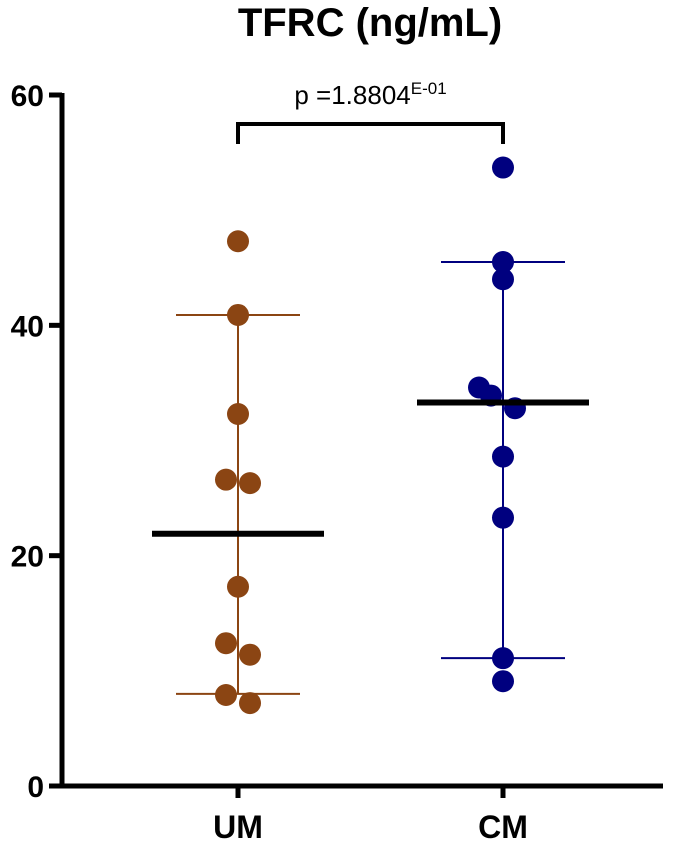  Describe the element at coordinates (503, 825) in the screenshot. I see `x-category-label: CM` at that location.